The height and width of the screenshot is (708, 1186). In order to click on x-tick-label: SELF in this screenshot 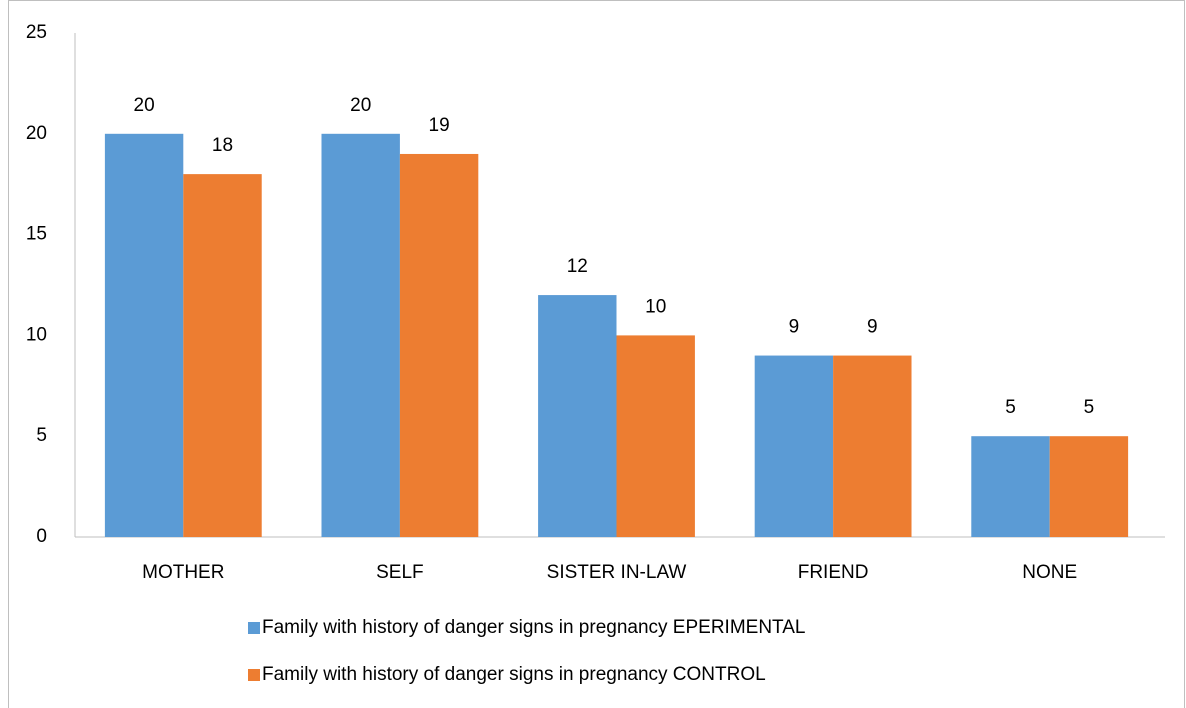, I will do `click(400, 572)`.